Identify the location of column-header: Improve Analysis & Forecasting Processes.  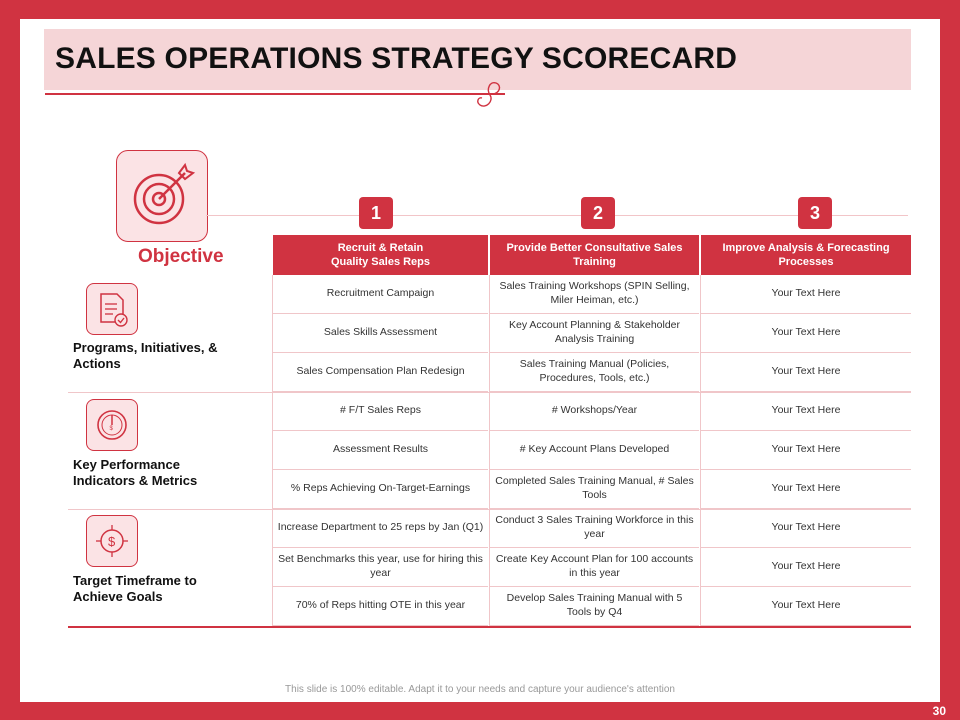
(806, 255).